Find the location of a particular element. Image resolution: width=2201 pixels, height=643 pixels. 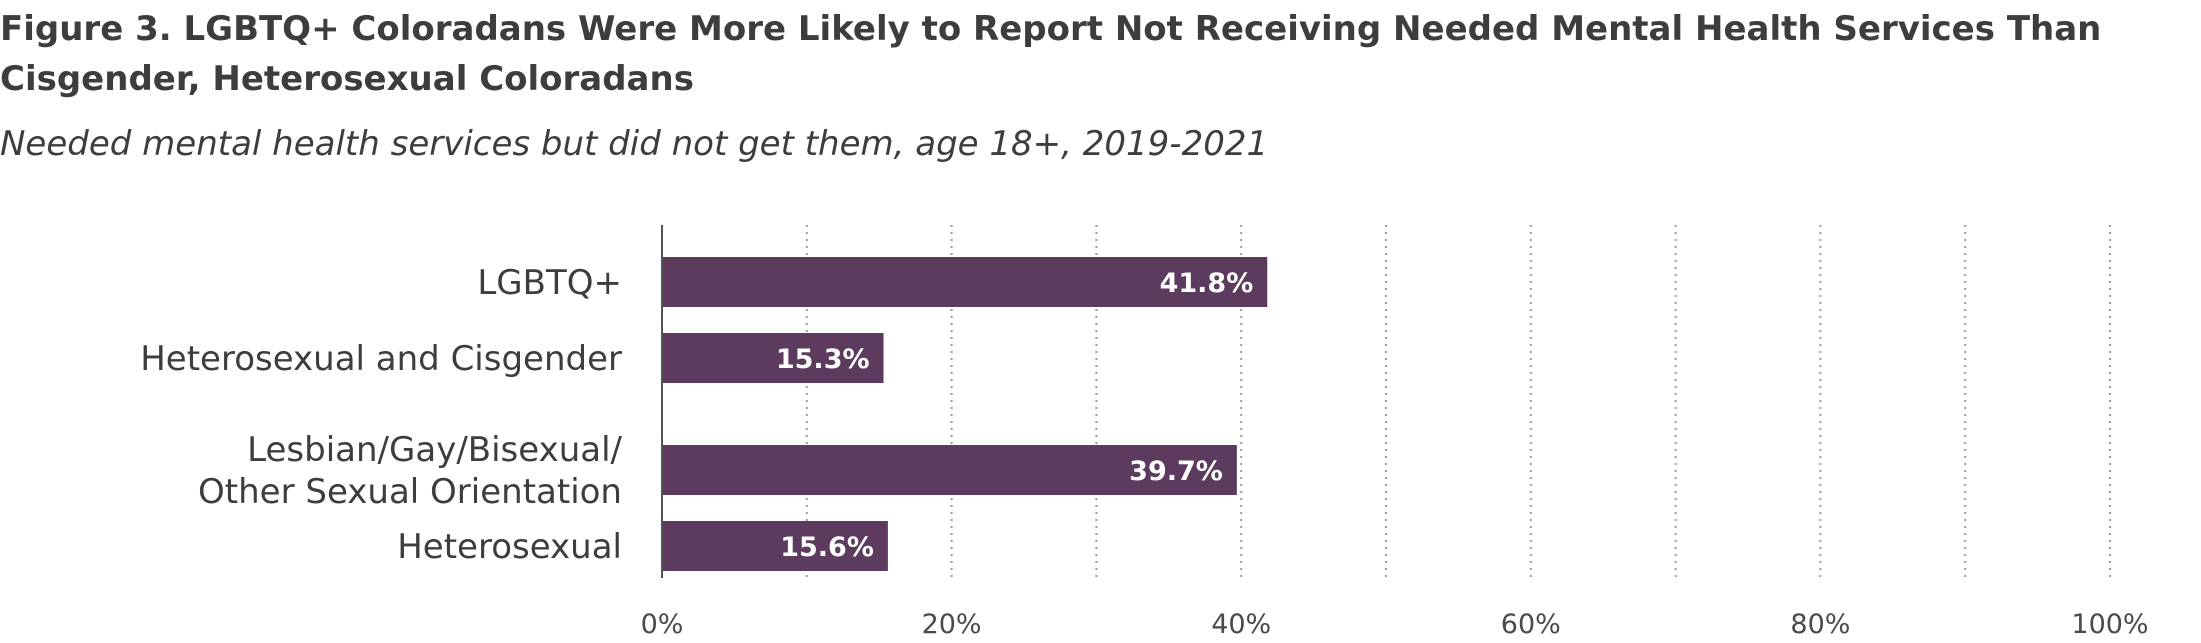

data-label: 15.6% is located at coordinates (827, 547).